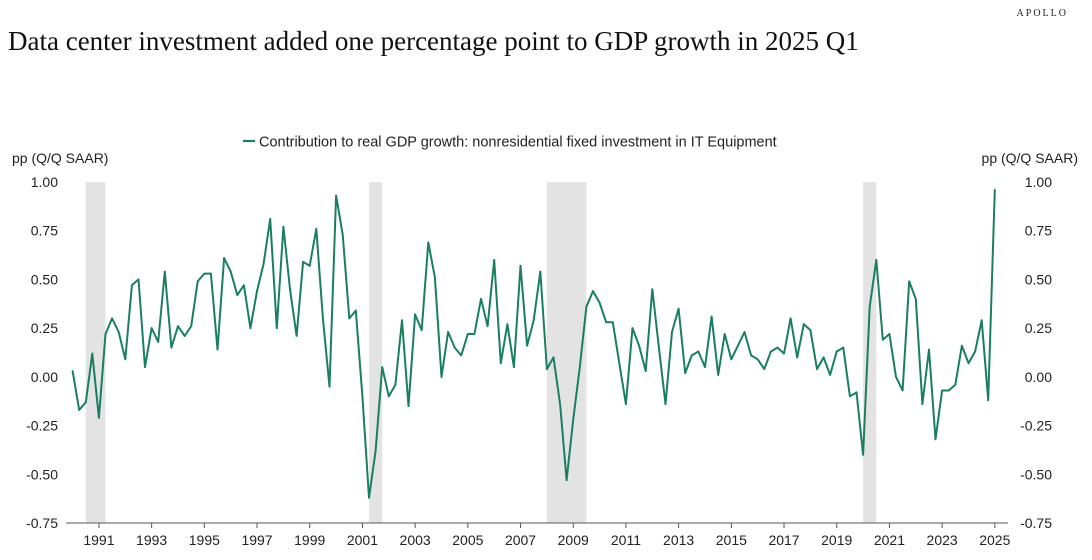 This screenshot has height=560, width=1092. Describe the element at coordinates (889, 540) in the screenshot. I see `x-tick-label: 2021` at that location.